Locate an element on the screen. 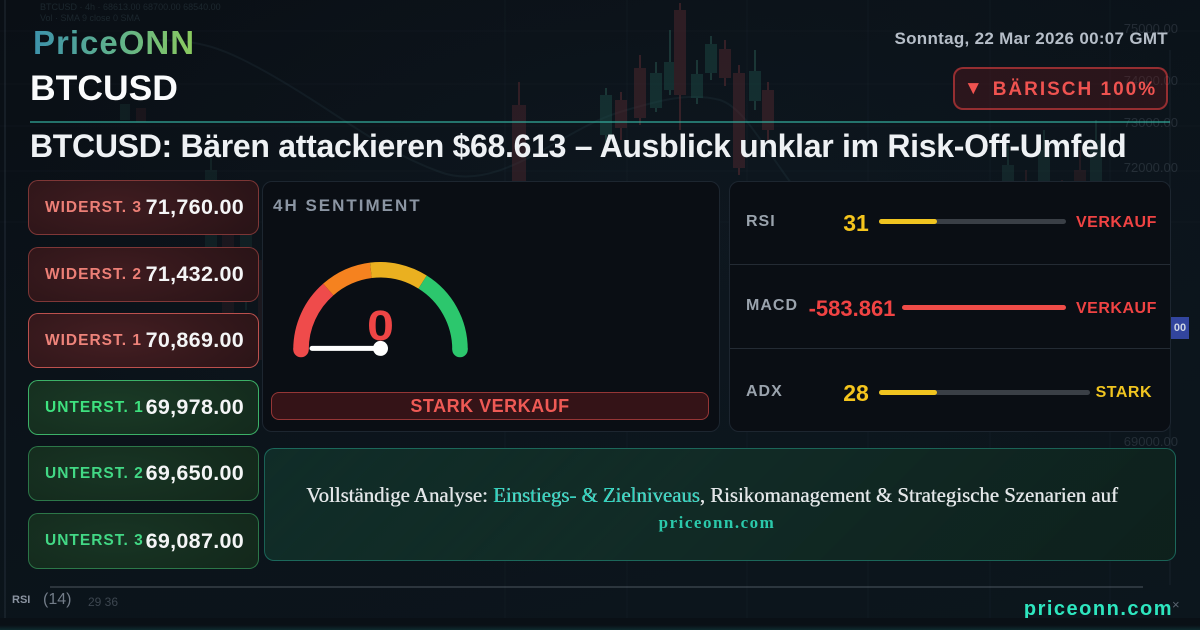 The image size is (1200, 630). svg-text: 75000.00 is located at coordinates (1151, 28).